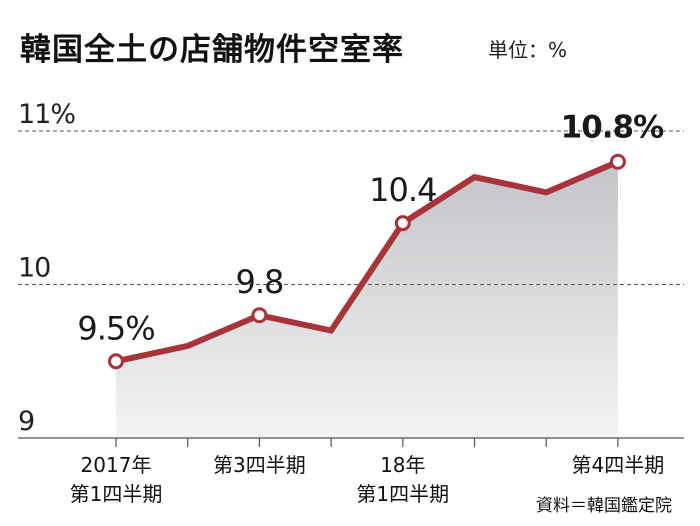 The height and width of the screenshot is (526, 700). What do you see at coordinates (402, 190) in the screenshot?
I see `data-label: 10.4` at bounding box center [402, 190].